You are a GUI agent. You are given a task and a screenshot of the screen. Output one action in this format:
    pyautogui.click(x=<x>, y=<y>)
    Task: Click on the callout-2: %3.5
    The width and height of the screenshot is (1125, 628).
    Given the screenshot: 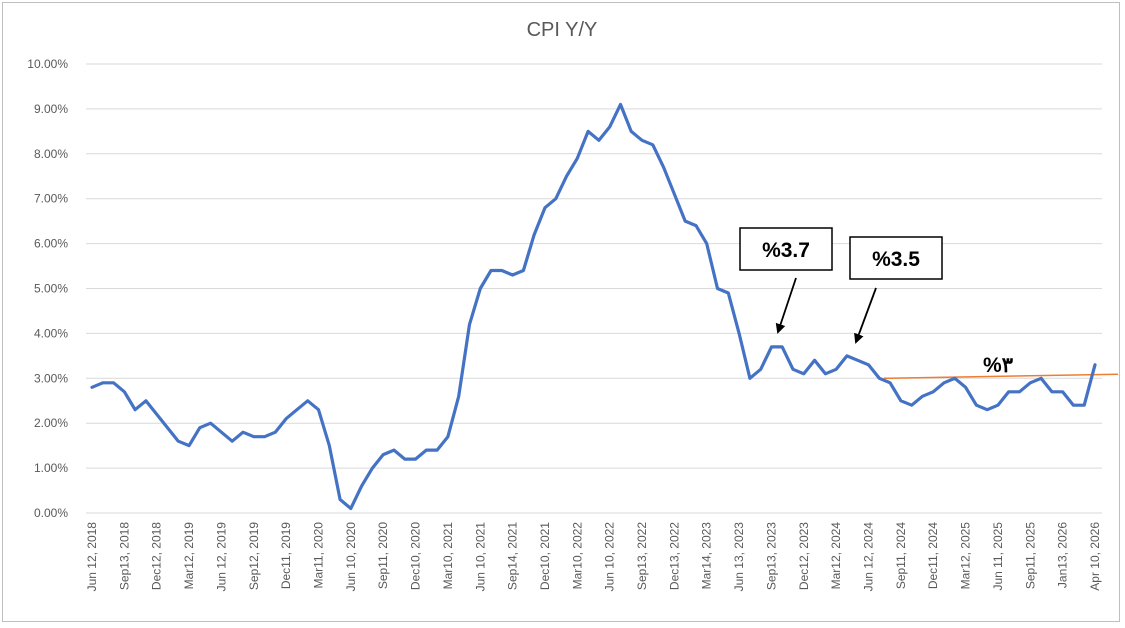 What is the action you would take?
    pyautogui.click(x=896, y=290)
    